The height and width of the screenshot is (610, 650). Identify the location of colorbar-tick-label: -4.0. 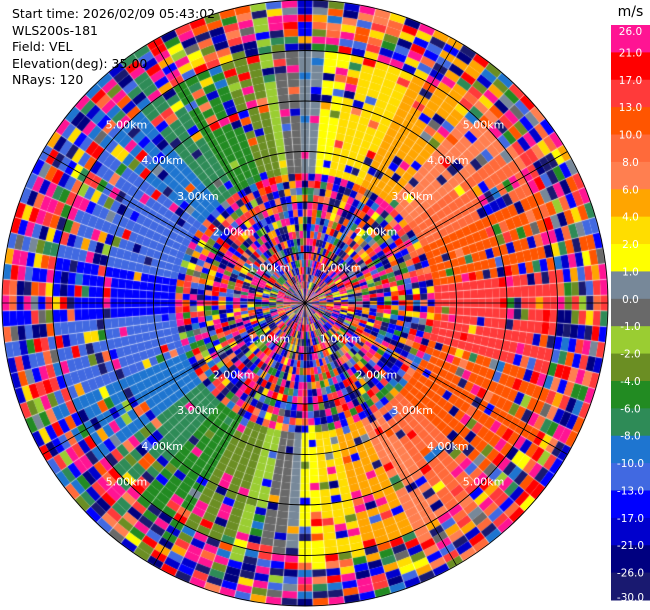
(630, 382).